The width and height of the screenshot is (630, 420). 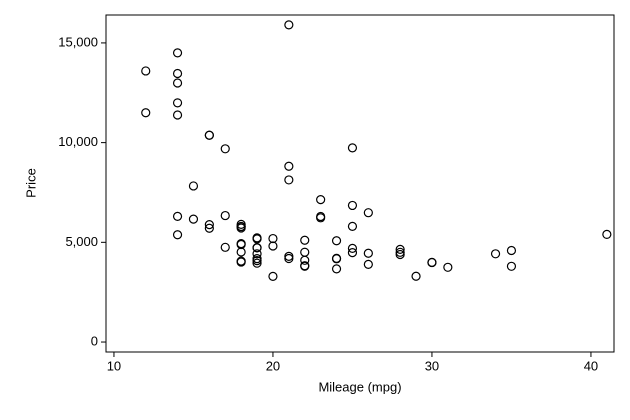 I want to click on y-tick-label: 15,000, so click(x=78, y=41).